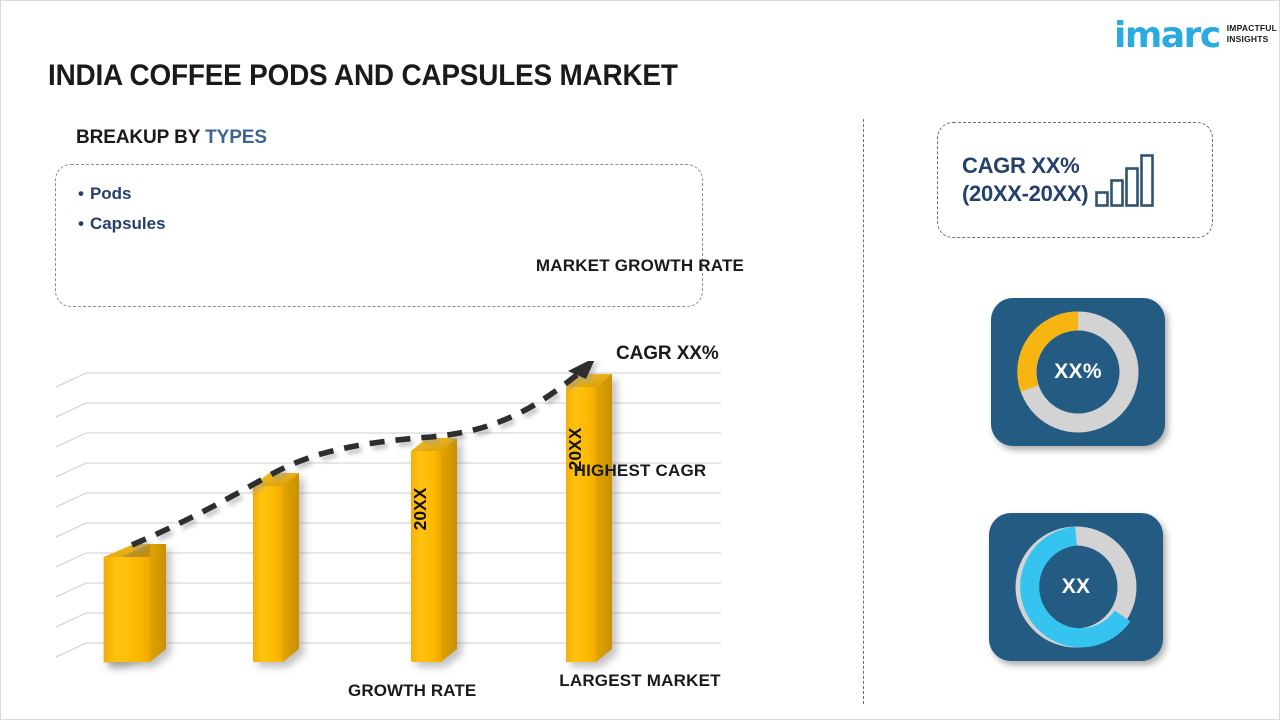 The width and height of the screenshot is (1280, 720). I want to click on largest-market-tile: XX, so click(1076, 587).